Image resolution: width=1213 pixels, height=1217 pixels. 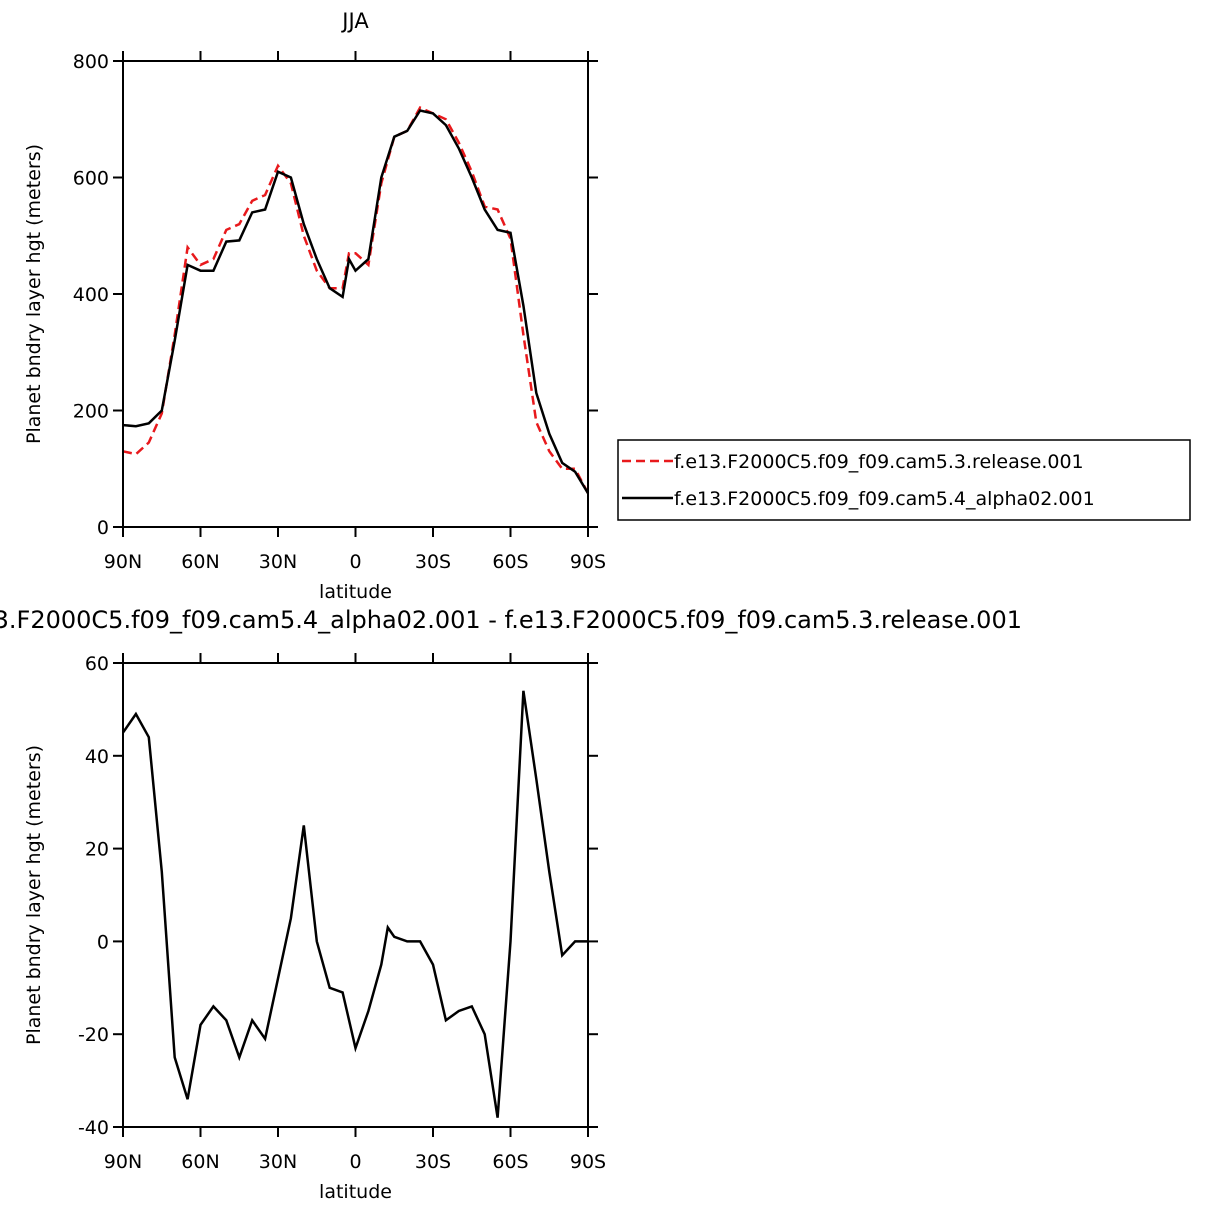 I want to click on y-tick-label: -20, so click(x=93, y=1035).